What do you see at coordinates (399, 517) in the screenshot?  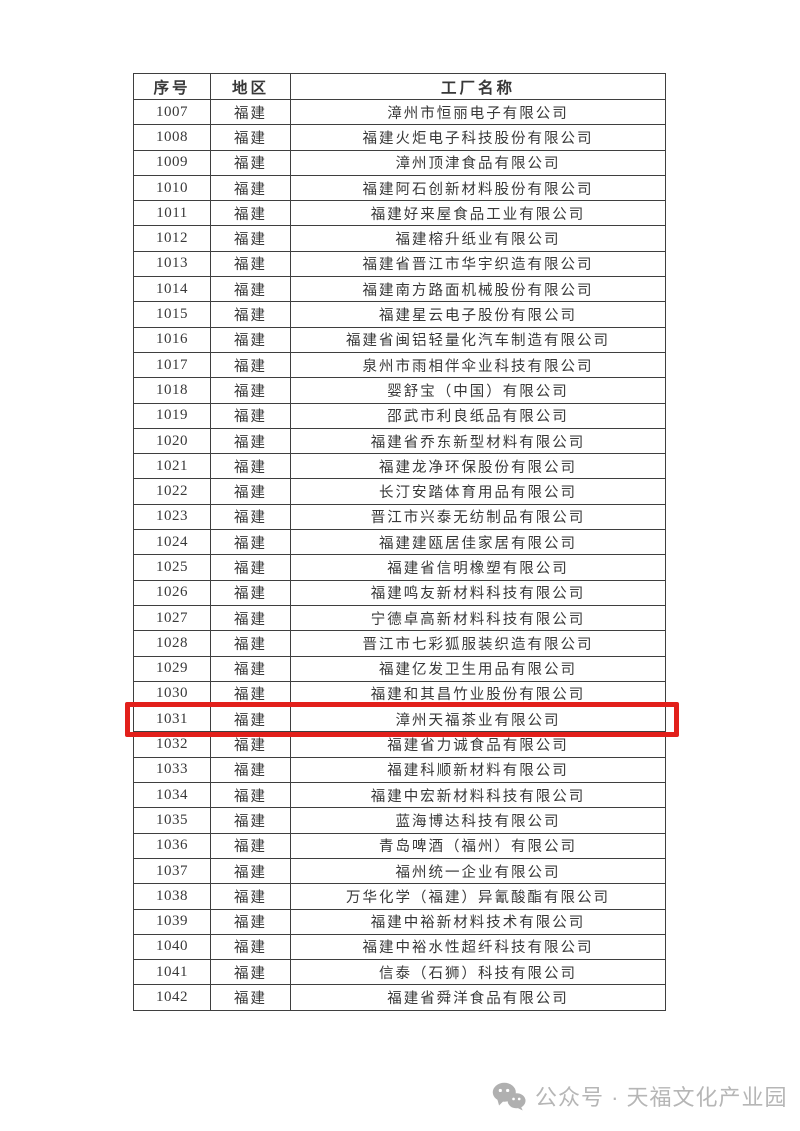 I see `table-row: 1023 福建 晋江市兴泰无纺制品有限公司` at bounding box center [399, 517].